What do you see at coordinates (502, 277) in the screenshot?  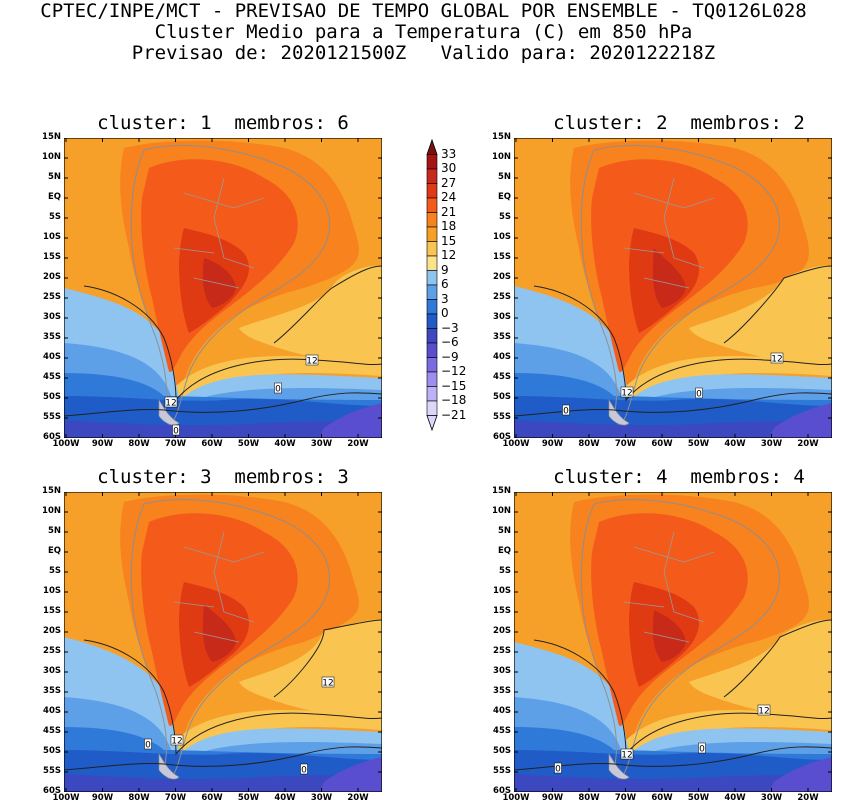 I see `lat-tick-label: 20S` at bounding box center [502, 277].